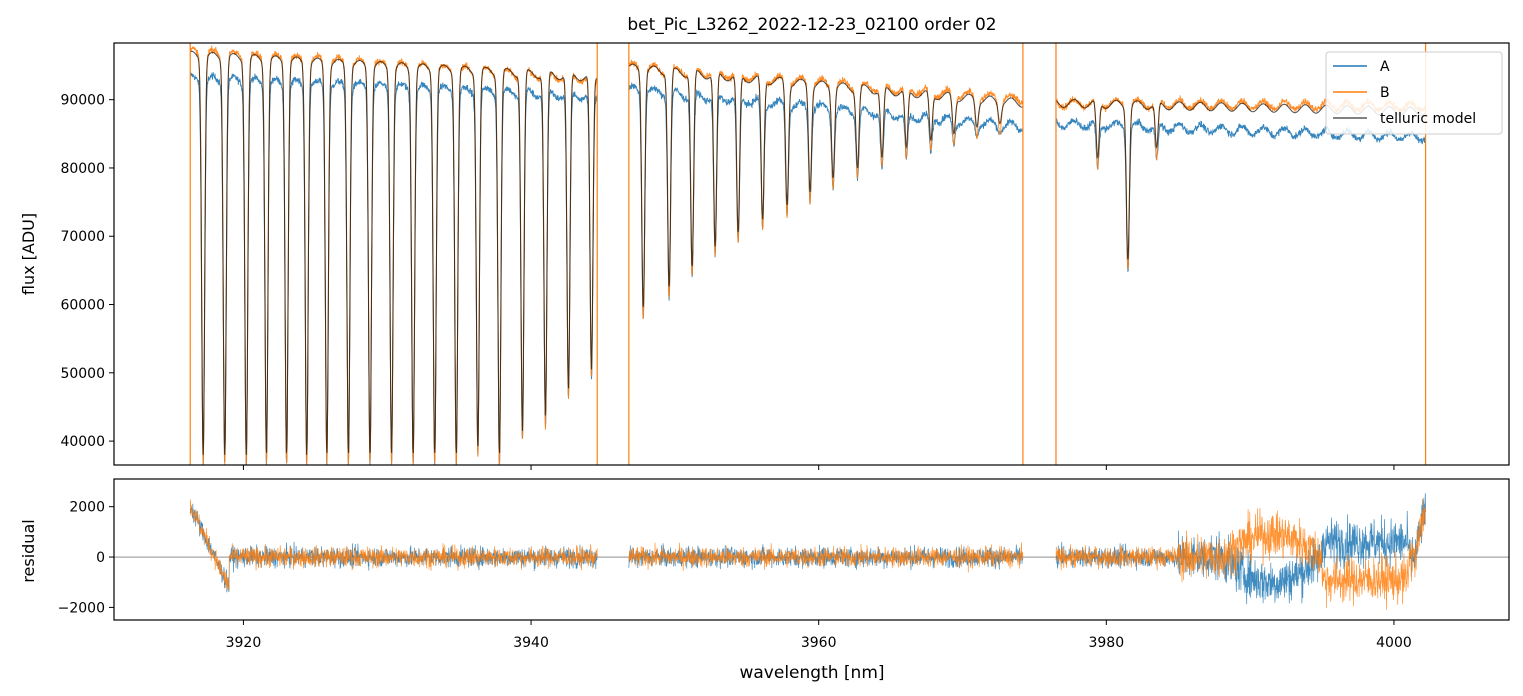 Image resolution: width=1523 pixels, height=696 pixels. Describe the element at coordinates (1428, 119) in the screenshot. I see `legend-label-telluric: telluric model` at that location.